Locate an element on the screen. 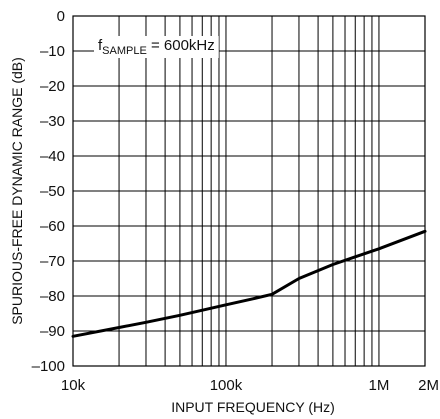 Image resolution: width=440 pixels, height=419 pixels. x-tick-label: 1M is located at coordinates (379, 385).